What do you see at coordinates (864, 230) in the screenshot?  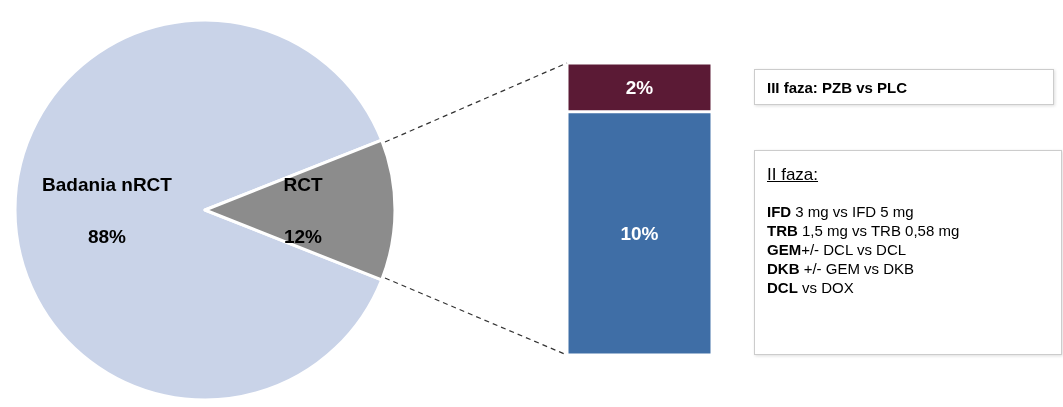 I see `text: TRB 1,5 mg vs TRB 0,58 mg` at bounding box center [864, 230].